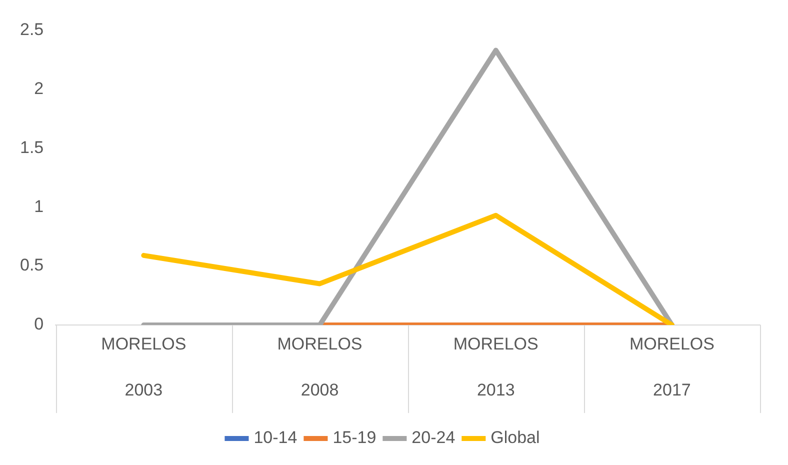 The image size is (788, 465). What do you see at coordinates (671, 367) in the screenshot?
I see `category-label: MORELOS 2017` at bounding box center [671, 367].